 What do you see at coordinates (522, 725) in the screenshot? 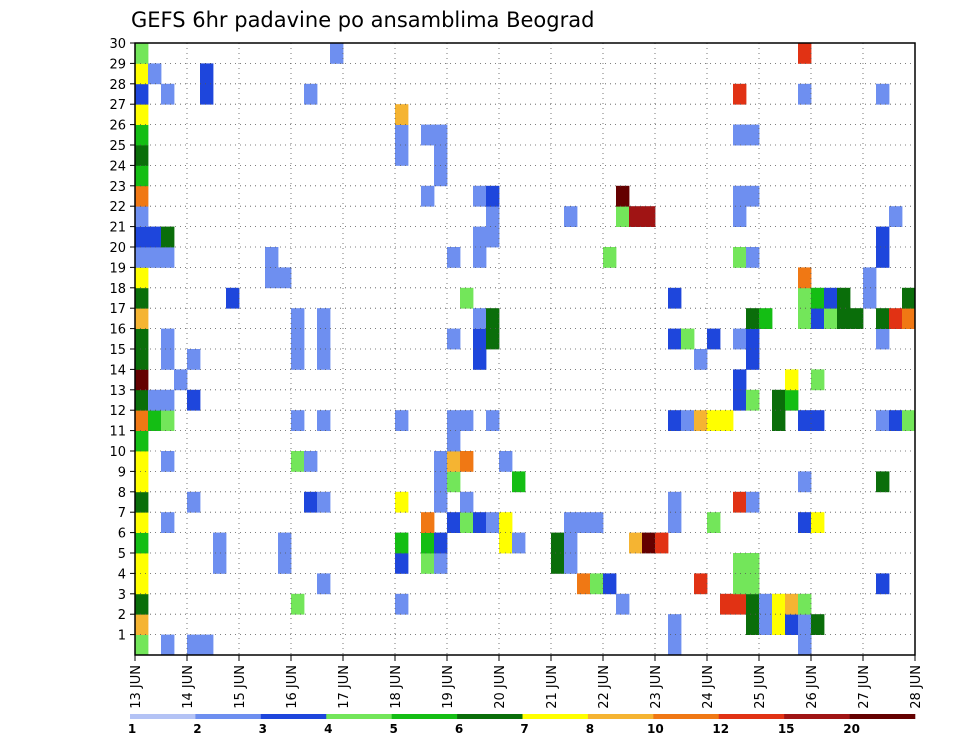
I see `color-legend: 1 2 3 4 5 6 7 8 10 12 15 20` at bounding box center [522, 725].